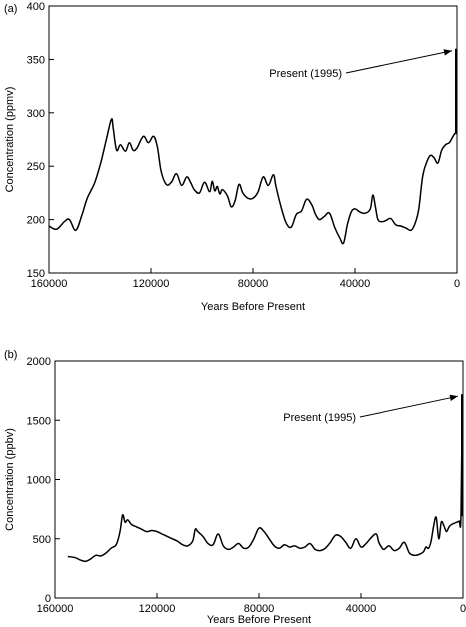 The width and height of the screenshot is (466, 627). I want to click on y-tick-label: 200, so click(36, 221).